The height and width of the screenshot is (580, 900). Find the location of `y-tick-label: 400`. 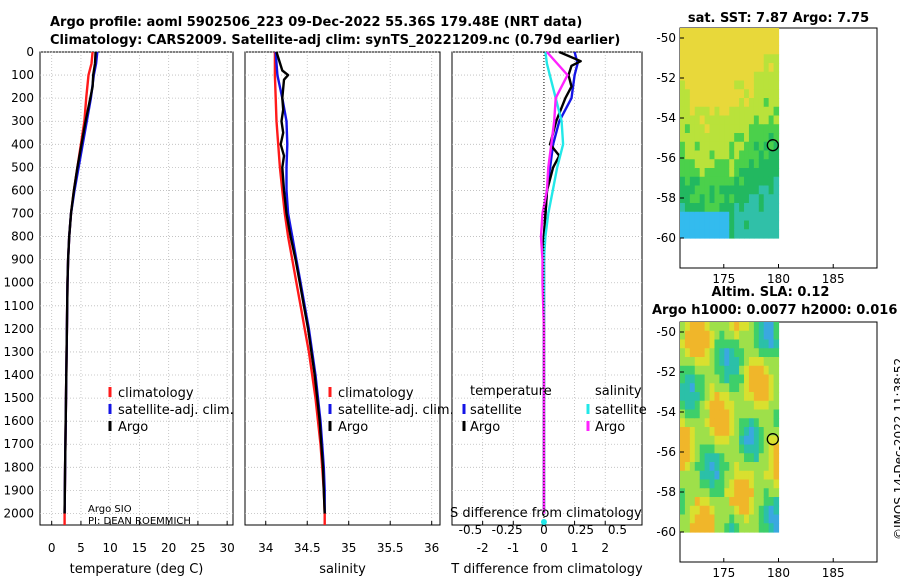

y-tick-label: 400 is located at coordinates (22, 144).